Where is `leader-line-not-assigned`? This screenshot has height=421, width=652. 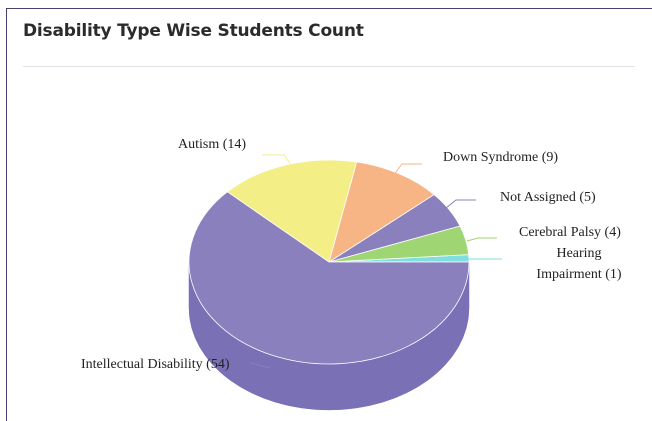
leader-line-not-assigned is located at coordinates (460, 204).